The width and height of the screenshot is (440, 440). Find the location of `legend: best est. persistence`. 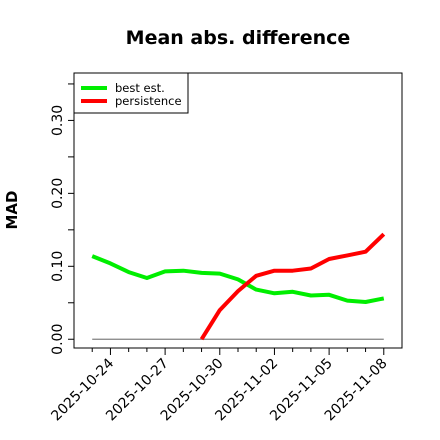

legend: best est. persistence is located at coordinates (131, 93).